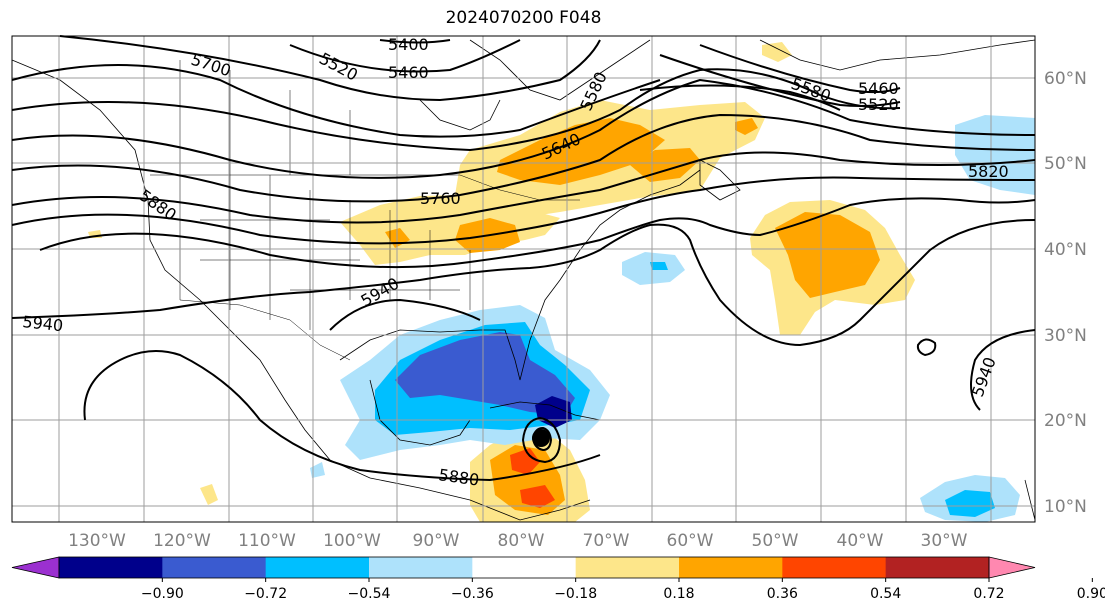 The image size is (1105, 615). I want to click on greenland-coast, so click(897, 55).